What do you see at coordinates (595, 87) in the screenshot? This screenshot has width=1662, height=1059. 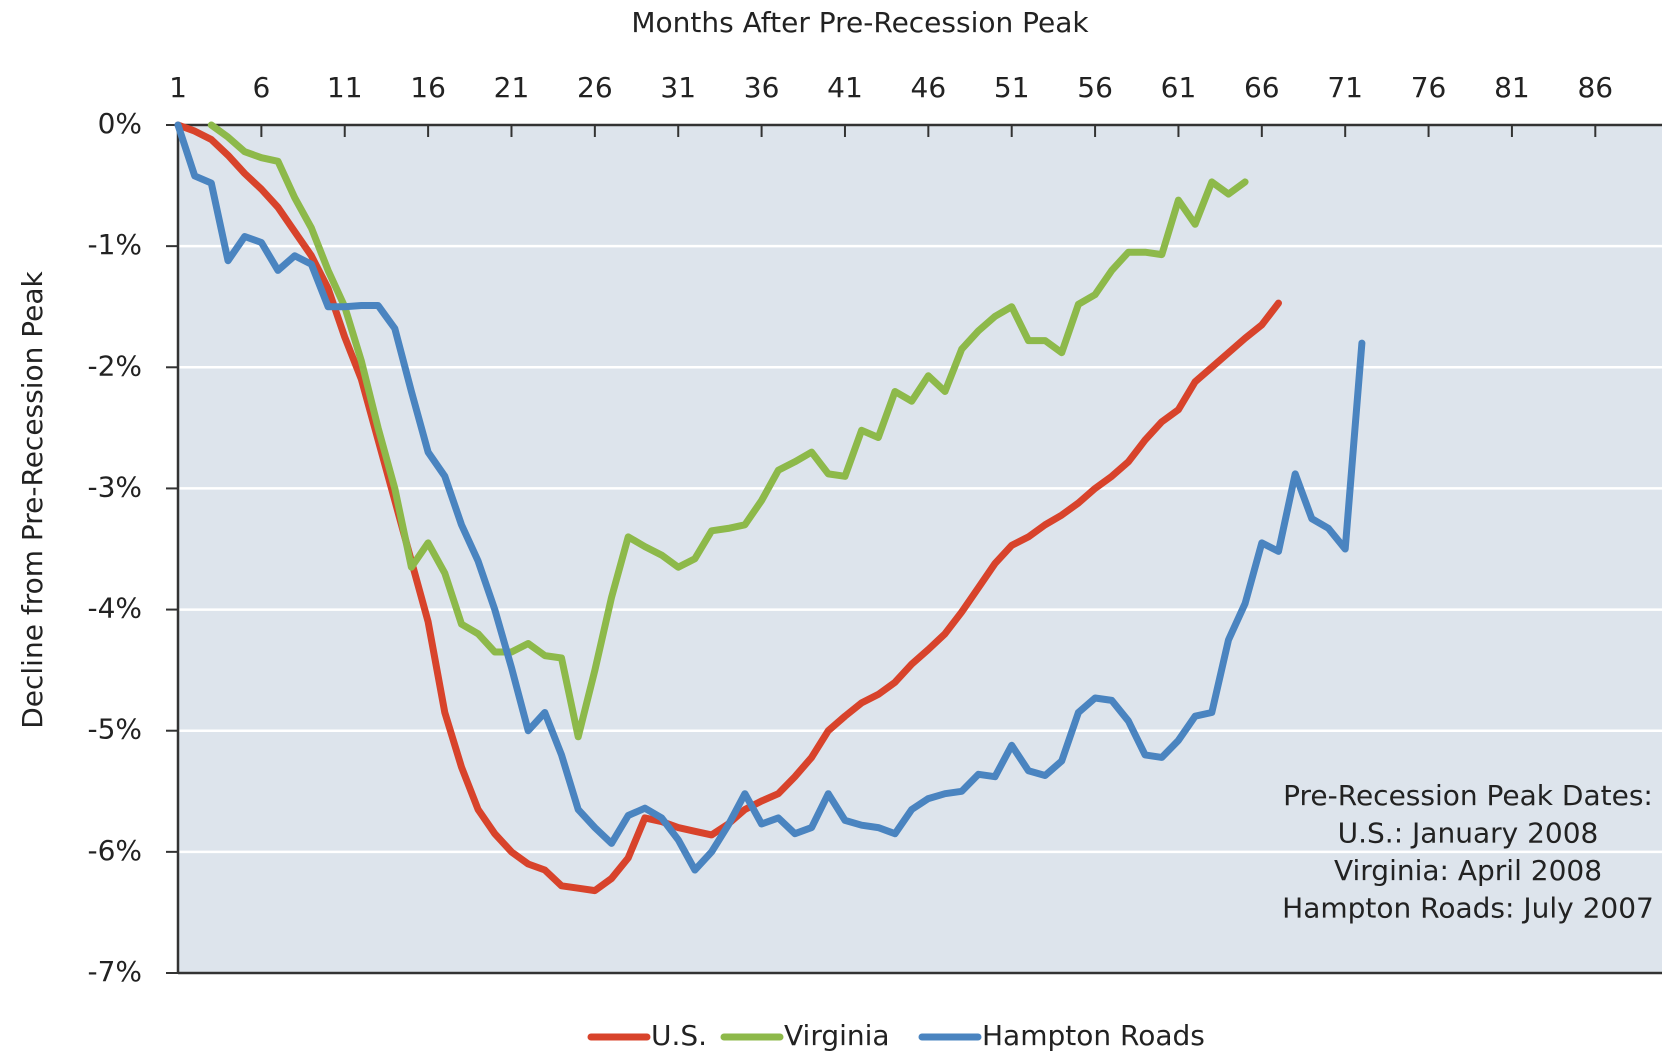 I see `x-tick-label: 26` at bounding box center [595, 87].